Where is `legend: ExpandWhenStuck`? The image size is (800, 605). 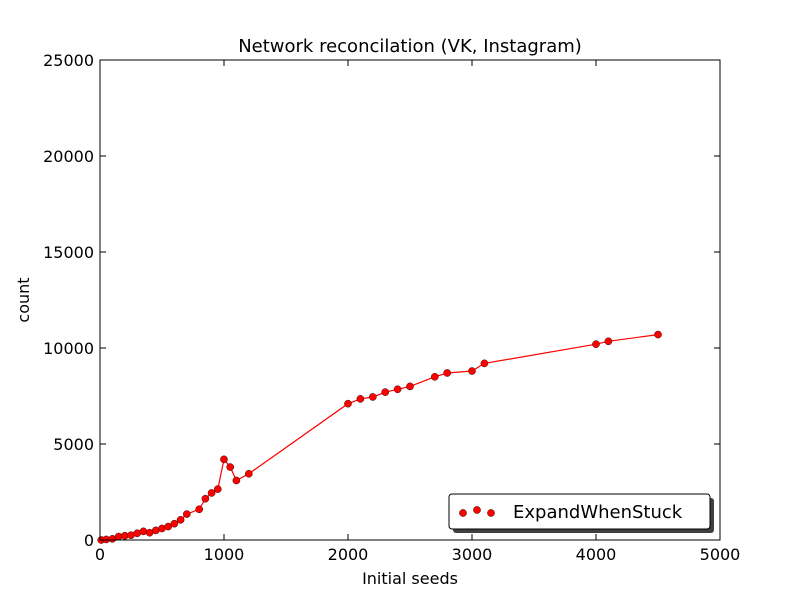
legend: ExpandWhenStuck is located at coordinates (581, 513).